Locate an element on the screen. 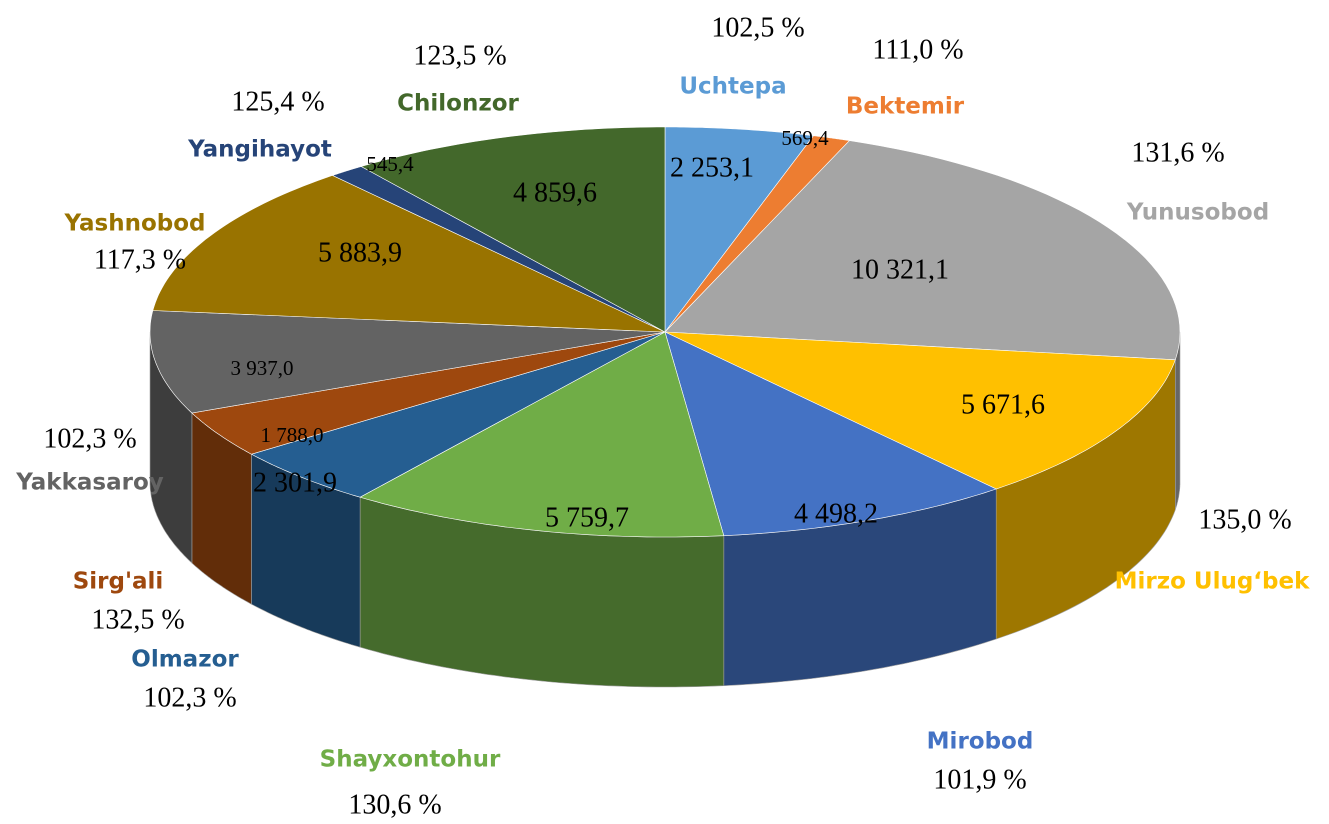 The width and height of the screenshot is (1329, 824). growth-label: 117,3 % is located at coordinates (140, 259).